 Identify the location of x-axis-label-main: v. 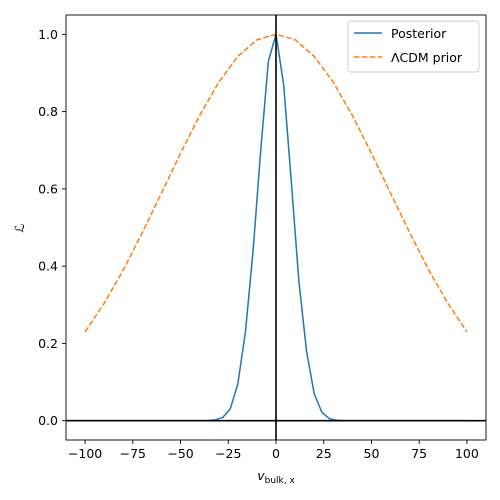
(261, 475).